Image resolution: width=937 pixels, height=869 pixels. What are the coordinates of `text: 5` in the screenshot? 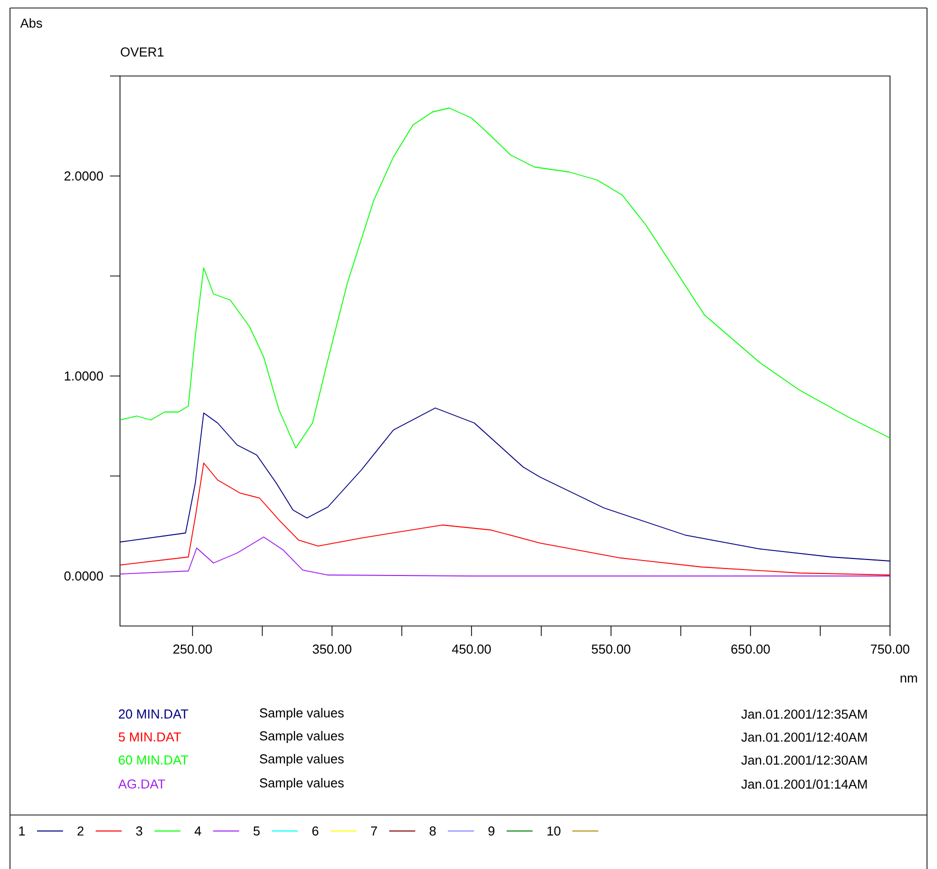 It's located at (257, 831).